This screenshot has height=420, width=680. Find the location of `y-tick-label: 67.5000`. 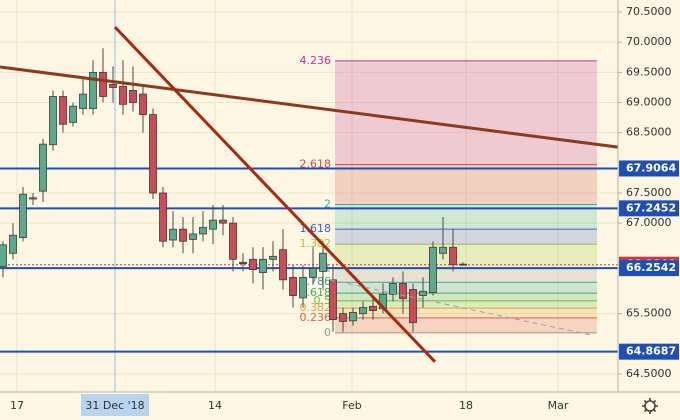

y-tick-label: 67.5000 is located at coordinates (649, 192).